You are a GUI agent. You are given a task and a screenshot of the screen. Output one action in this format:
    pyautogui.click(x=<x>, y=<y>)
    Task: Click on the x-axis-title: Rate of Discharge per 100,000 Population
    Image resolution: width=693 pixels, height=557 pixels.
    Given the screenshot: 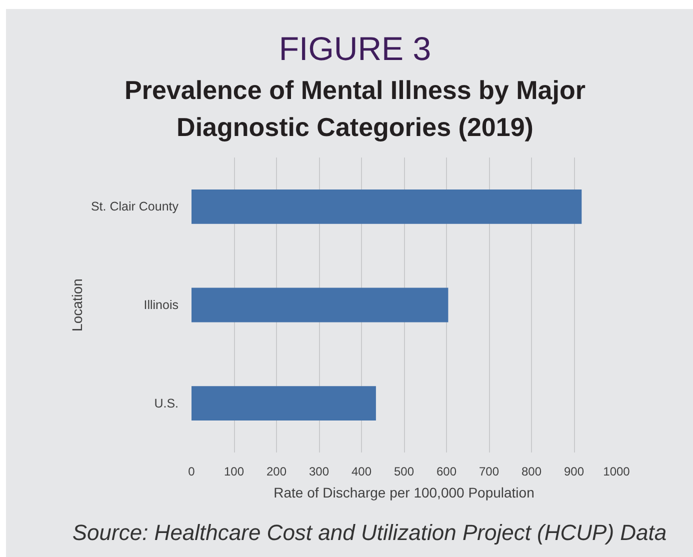 What is the action you would take?
    pyautogui.click(x=404, y=492)
    